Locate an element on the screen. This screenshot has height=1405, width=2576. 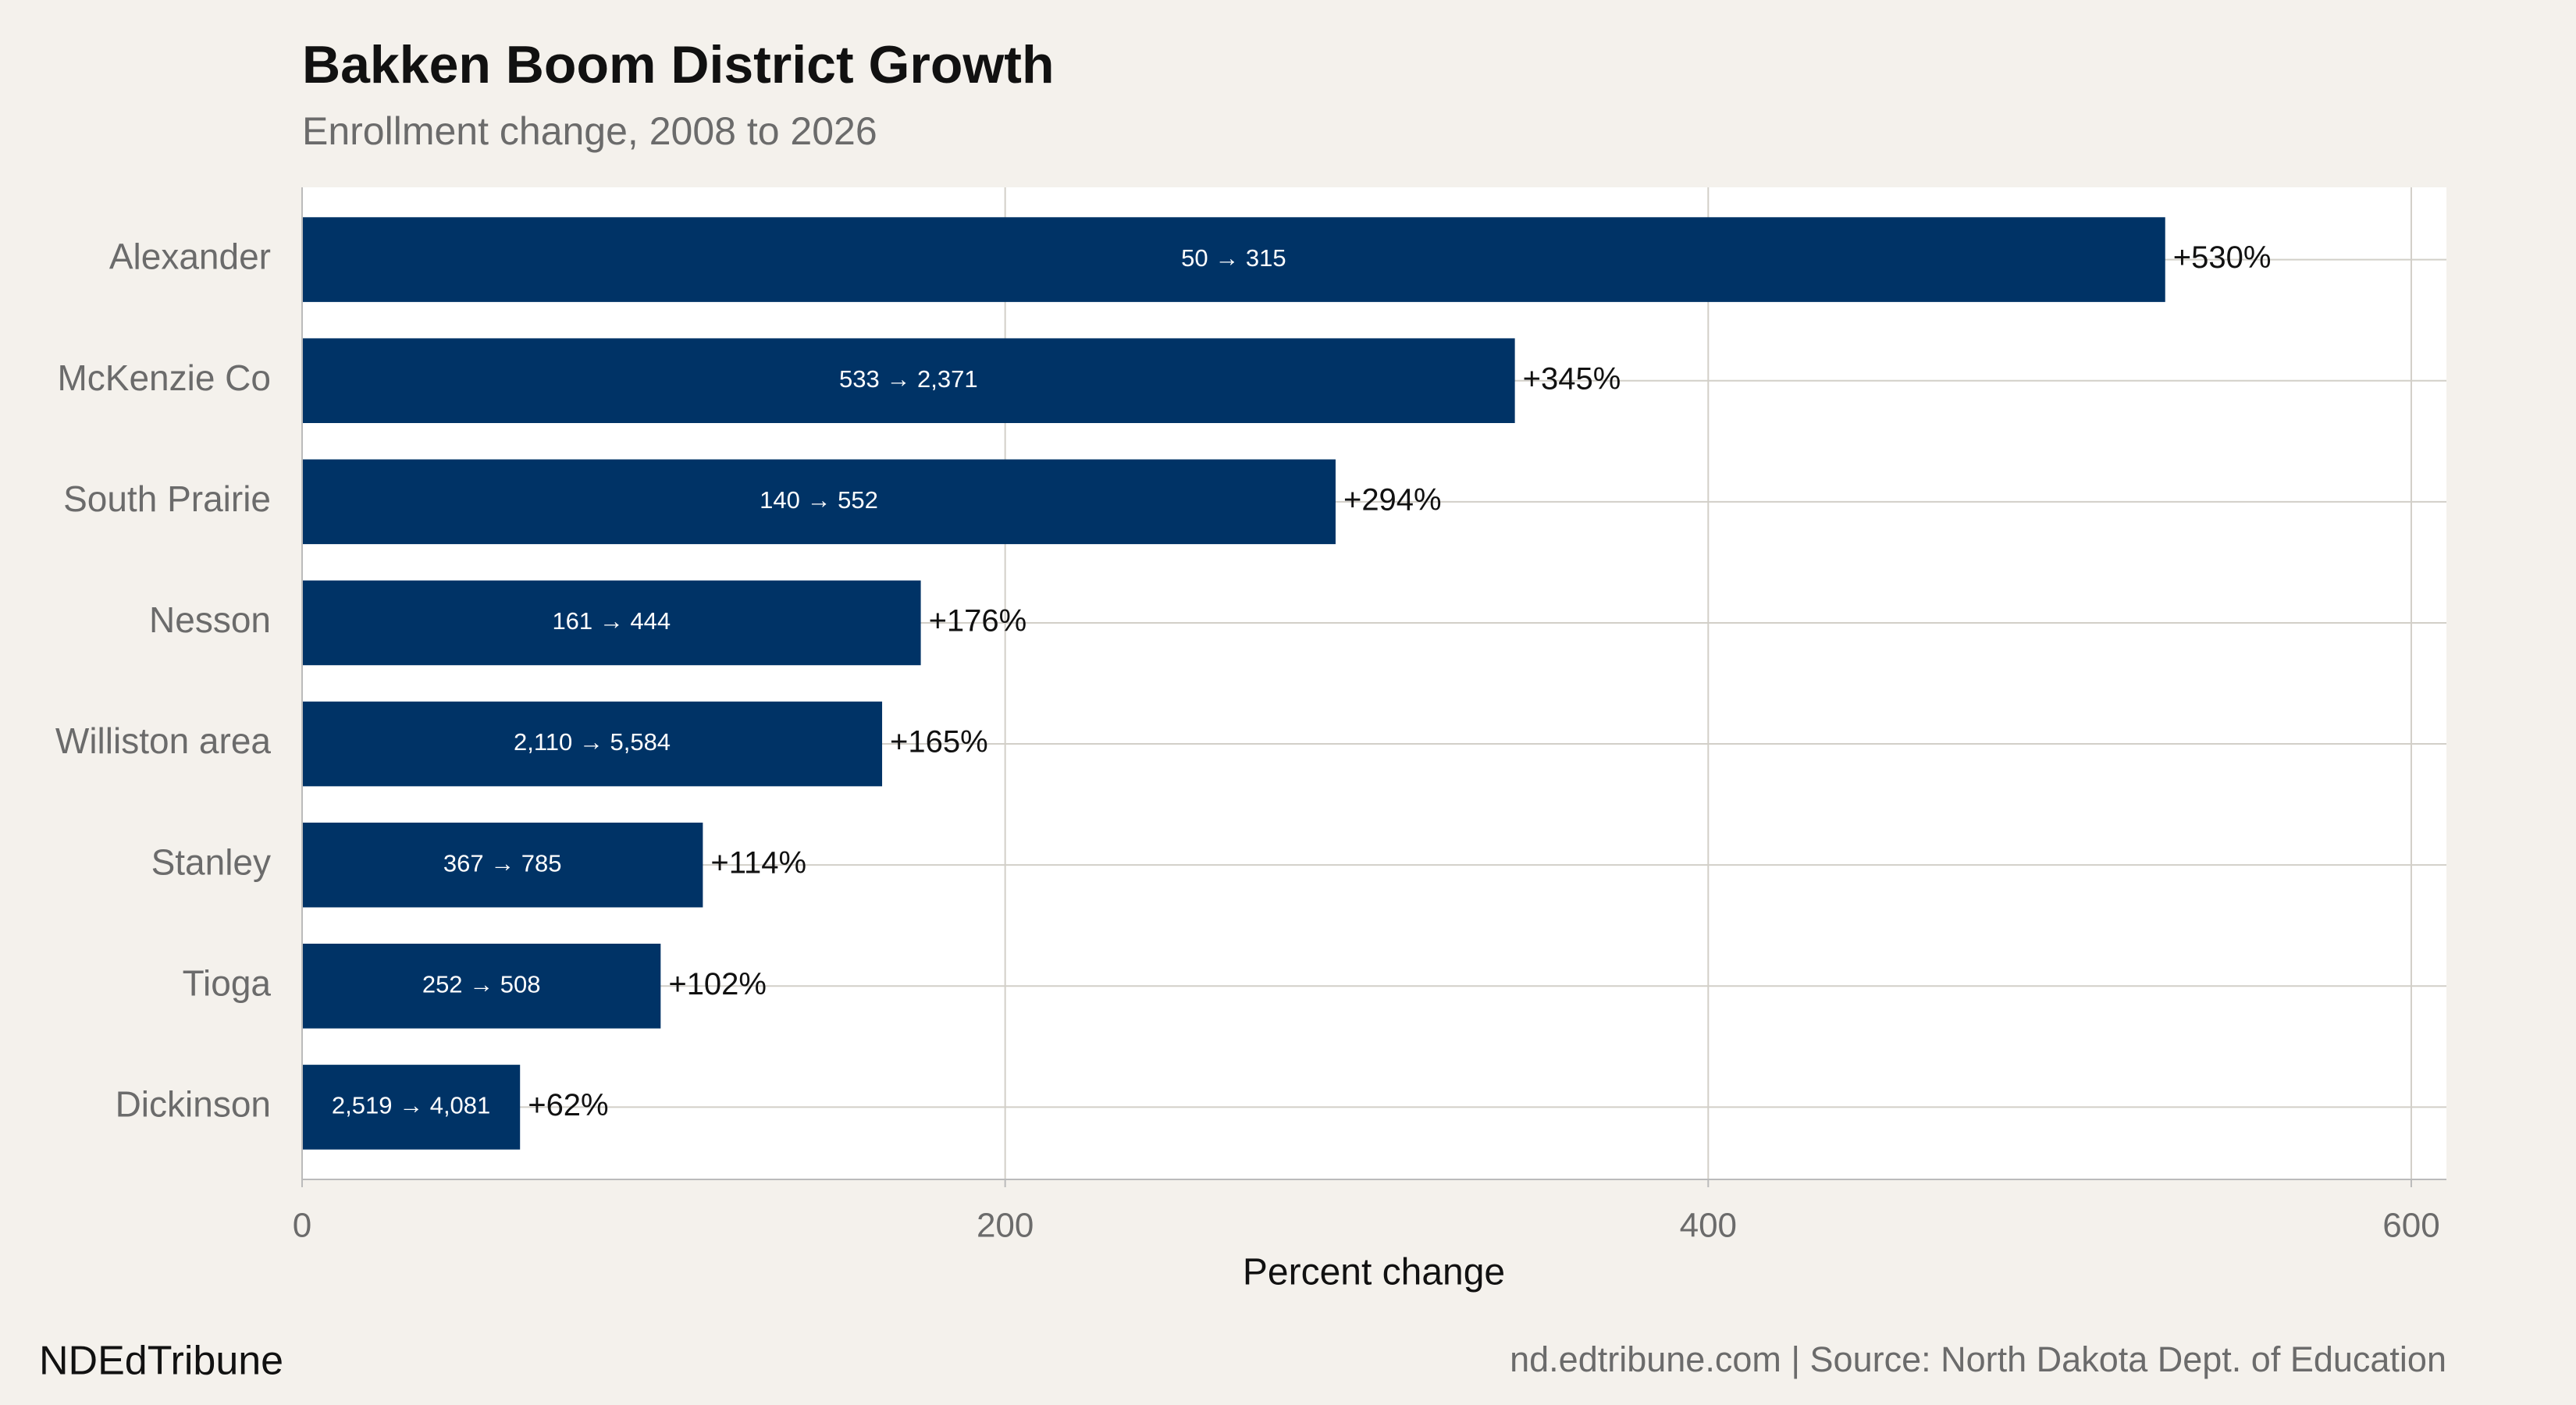
bar-inner-label: 50 → 315 is located at coordinates (1233, 258).